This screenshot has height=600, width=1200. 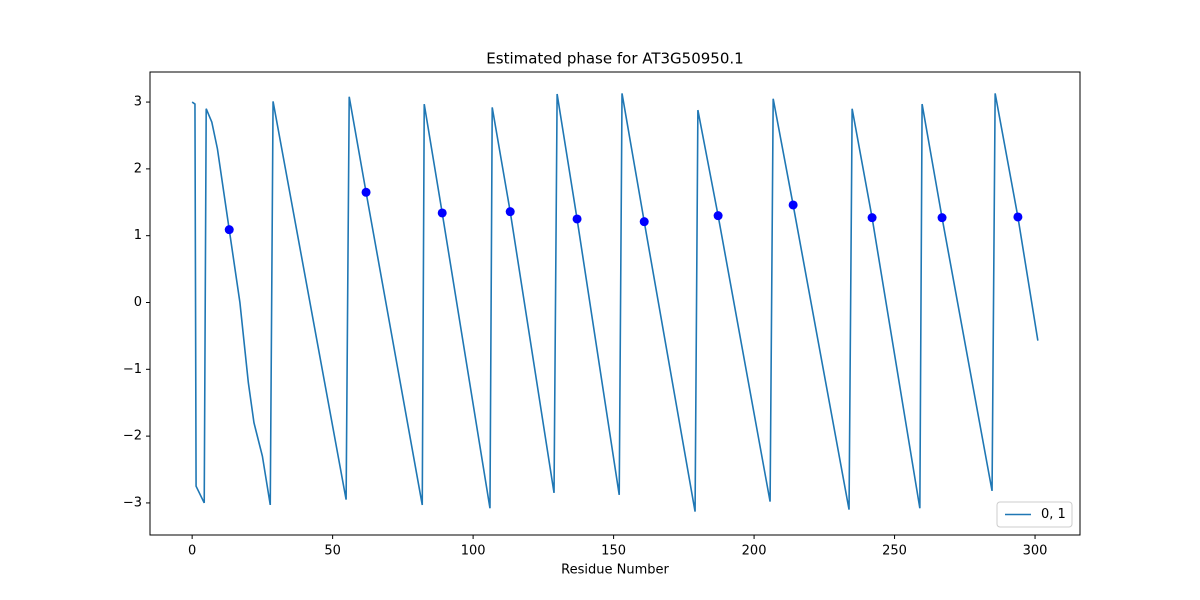 I want to click on legend-label: 0, 1, so click(x=1053, y=514).